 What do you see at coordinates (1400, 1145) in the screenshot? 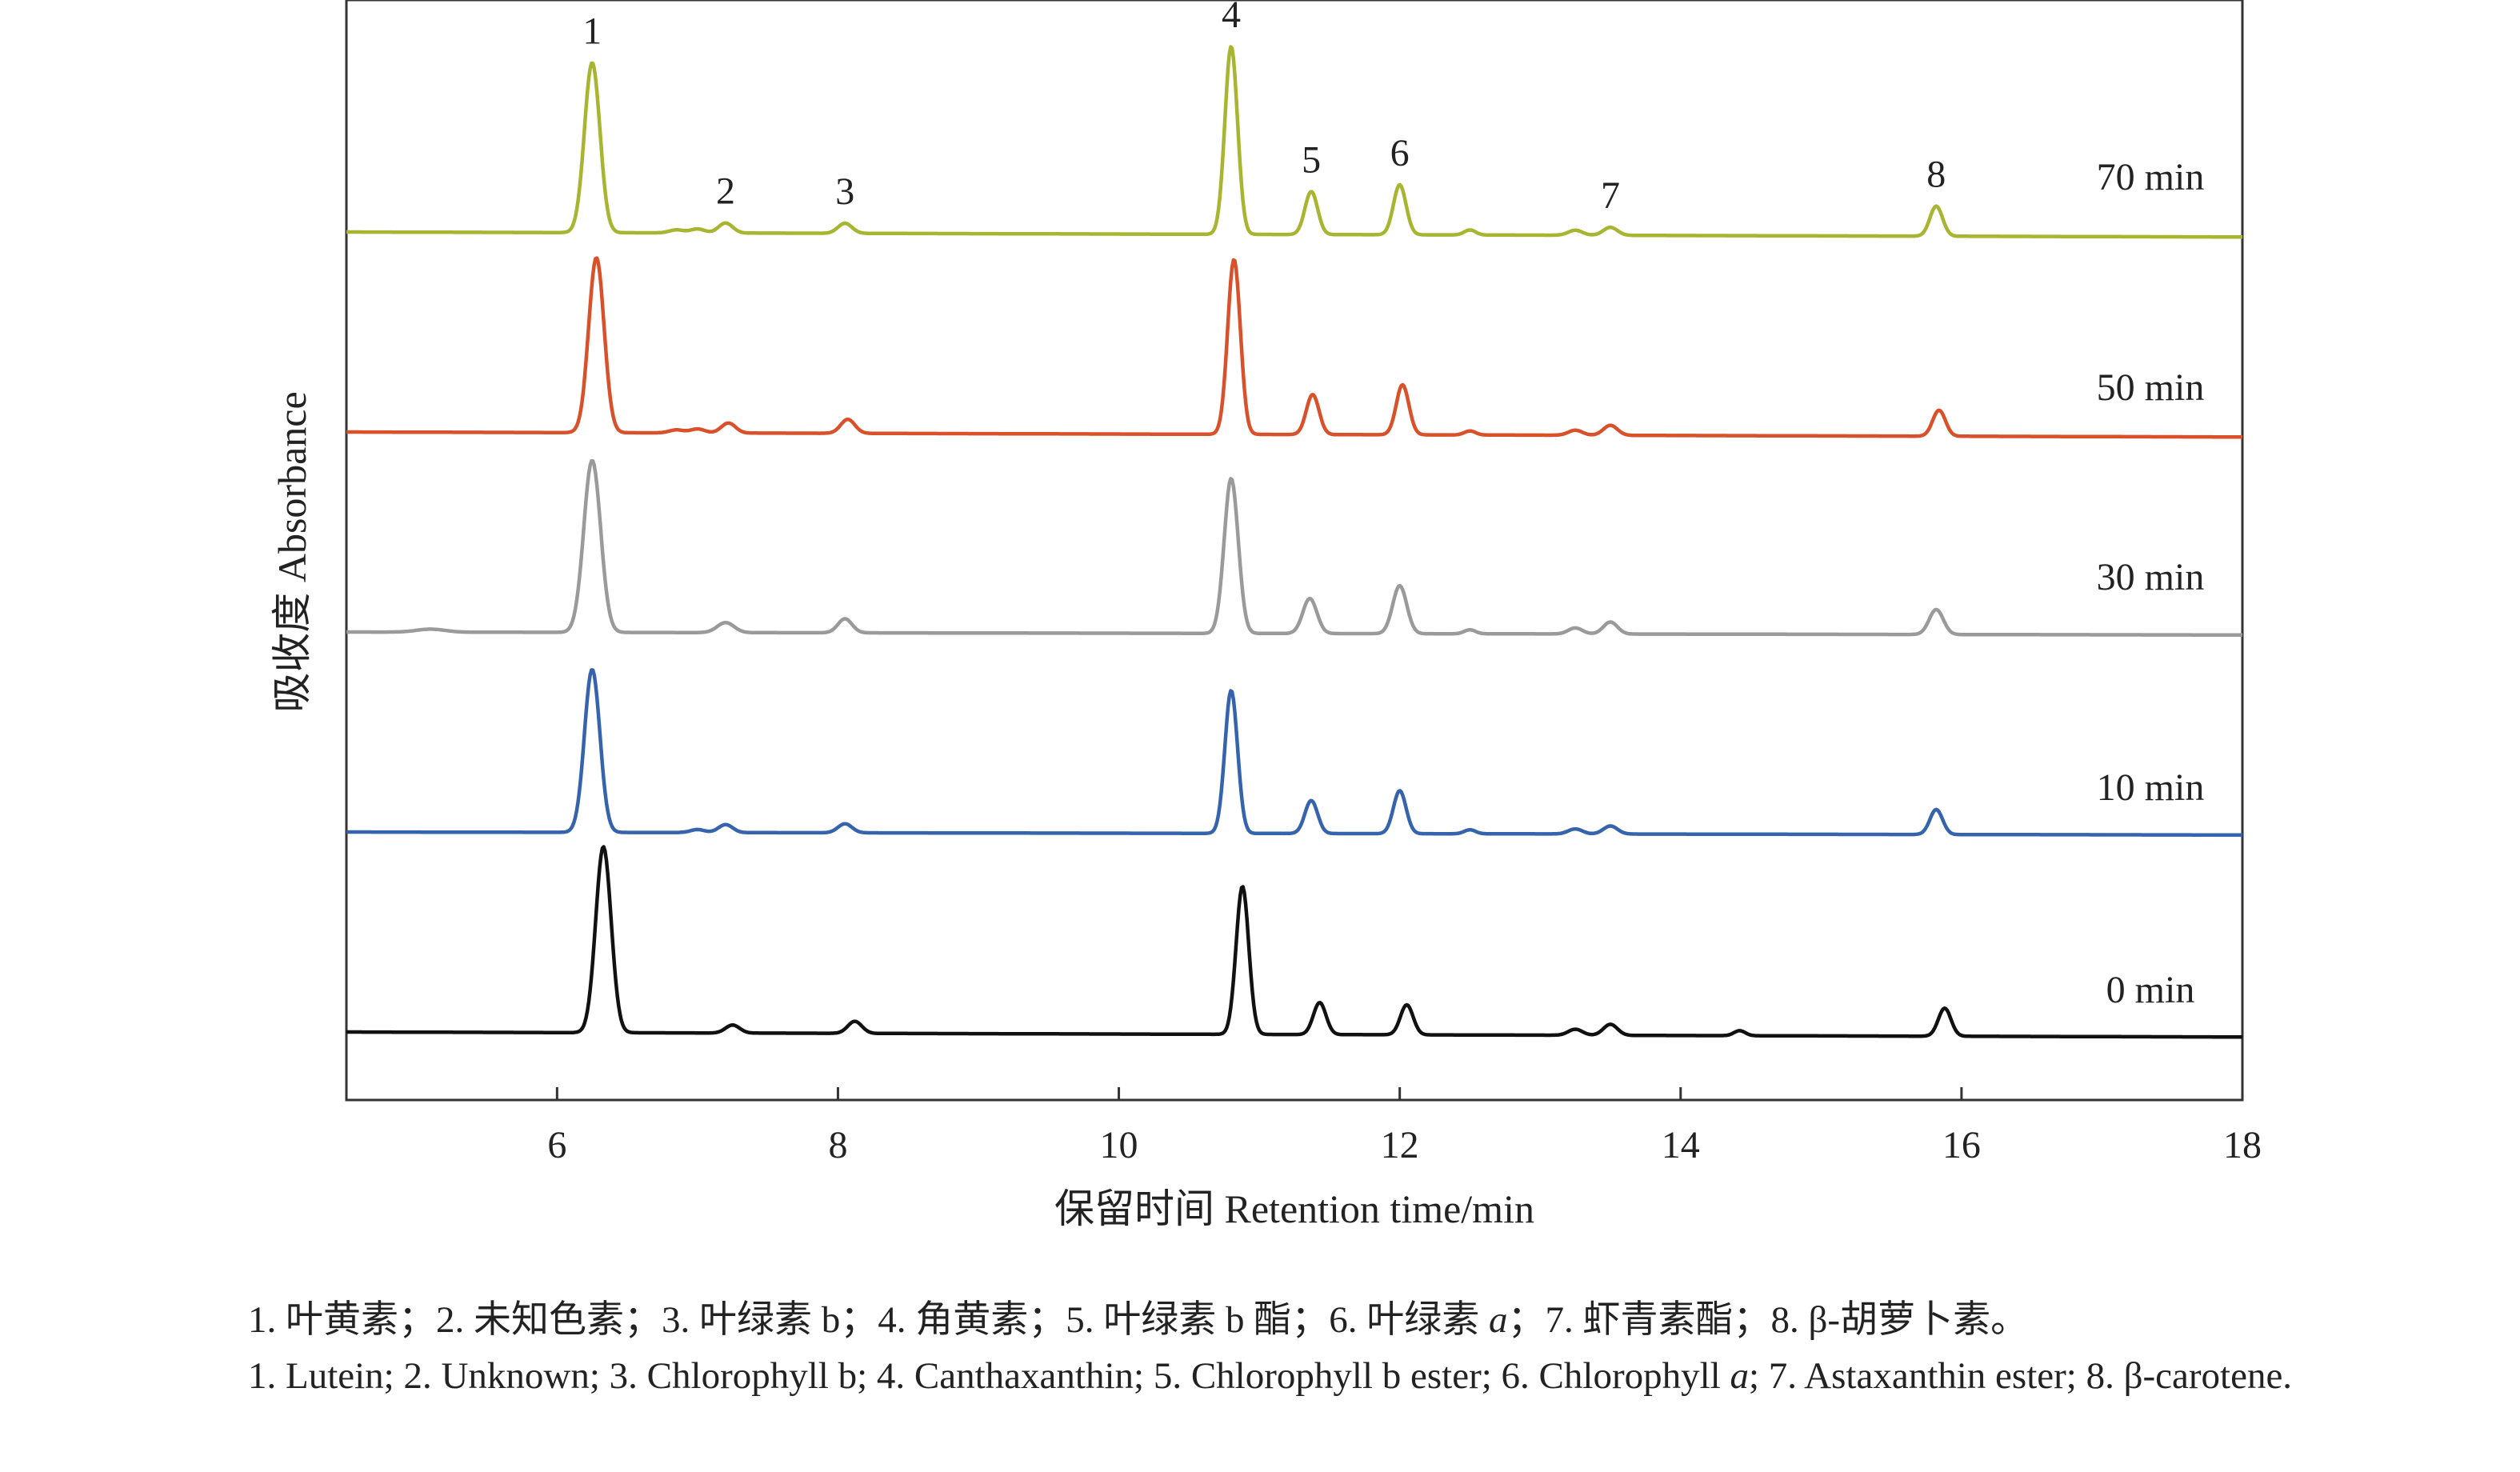
I see `x-tick-label: 12` at bounding box center [1400, 1145].